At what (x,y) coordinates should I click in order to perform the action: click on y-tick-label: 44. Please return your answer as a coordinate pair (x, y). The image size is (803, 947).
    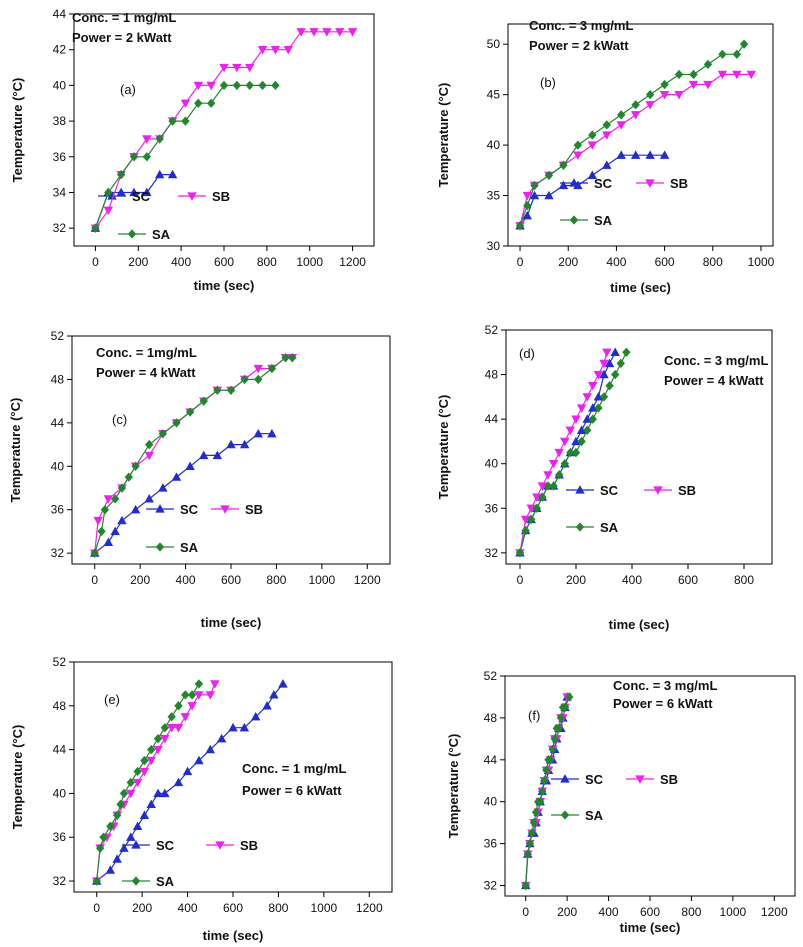
    Looking at the image, I should click on (60, 750).